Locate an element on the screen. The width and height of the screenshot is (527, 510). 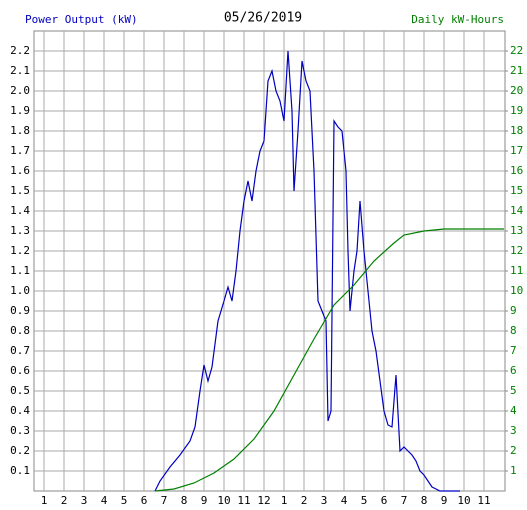
y2-tick-label: 2 is located at coordinates (513, 450).